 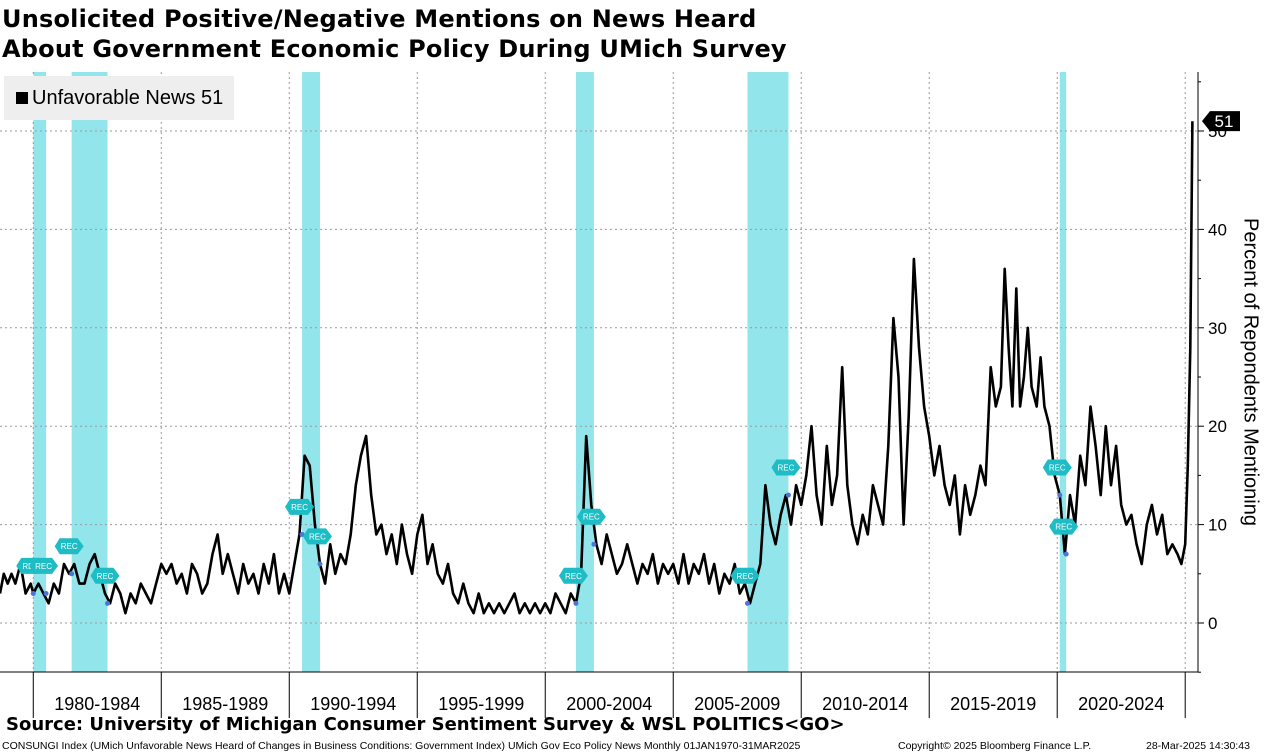 What do you see at coordinates (1224, 121) in the screenshot?
I see `last-value-label: 51` at bounding box center [1224, 121].